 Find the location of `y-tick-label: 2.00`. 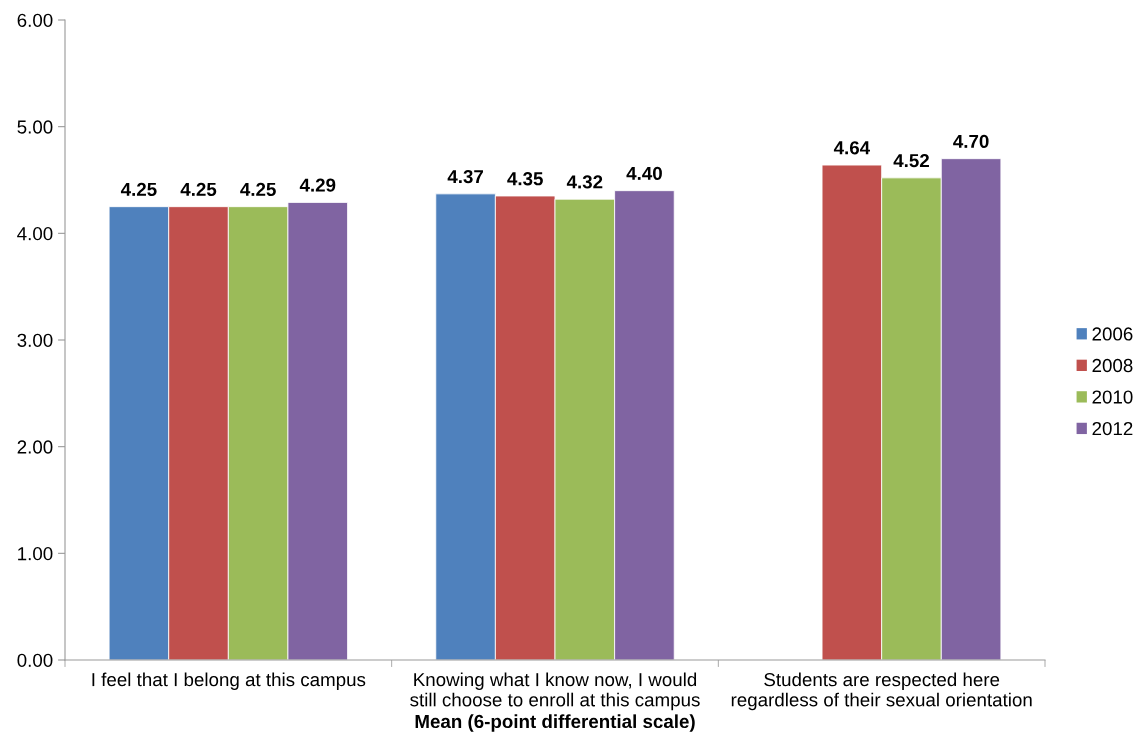

y-tick-label: 2.00 is located at coordinates (35, 447).